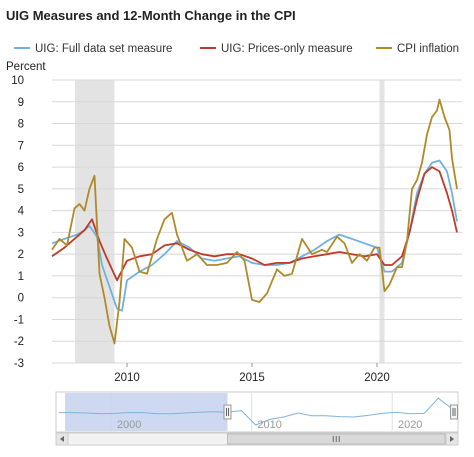  What do you see at coordinates (103, 49) in the screenshot?
I see `legend-label-full-data: UIG: Full data set measure` at bounding box center [103, 49].